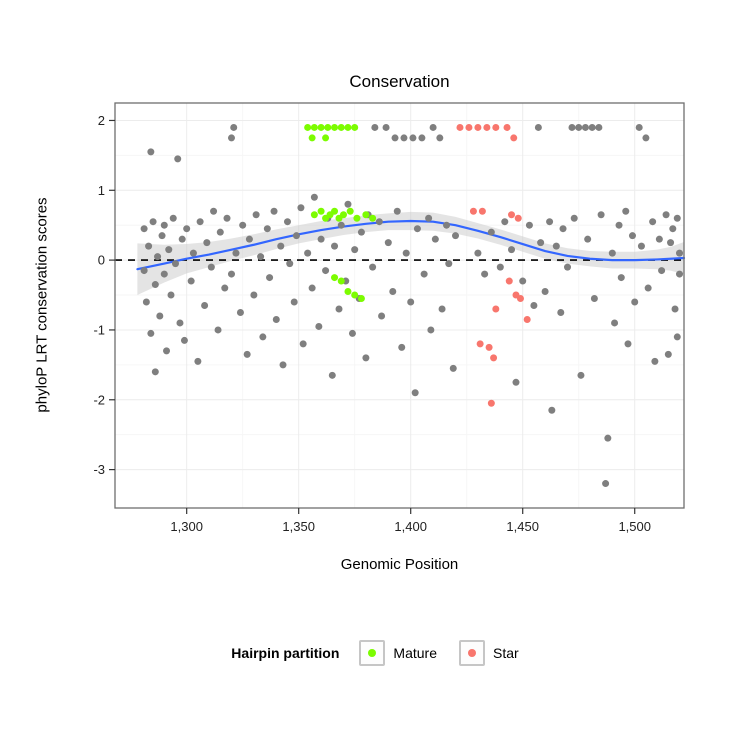 Image resolution: width=750 pixels, height=750 pixels. What do you see at coordinates (101, 120) in the screenshot?
I see `y-tick-label: 2` at bounding box center [101, 120].